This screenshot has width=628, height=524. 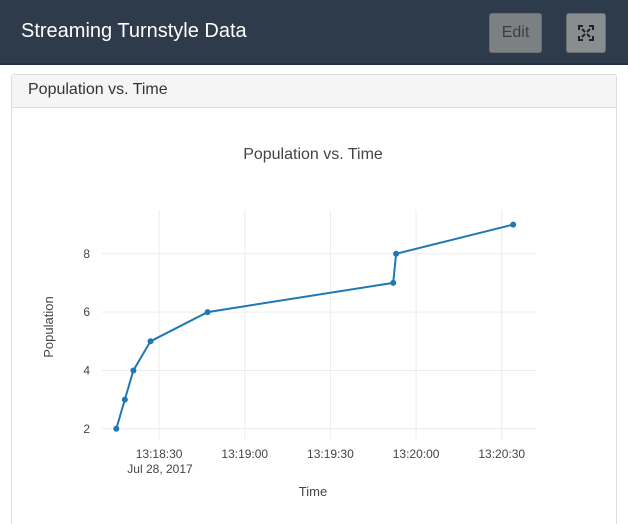 I want to click on x-tick-label: 13:19:00, so click(x=244, y=454).